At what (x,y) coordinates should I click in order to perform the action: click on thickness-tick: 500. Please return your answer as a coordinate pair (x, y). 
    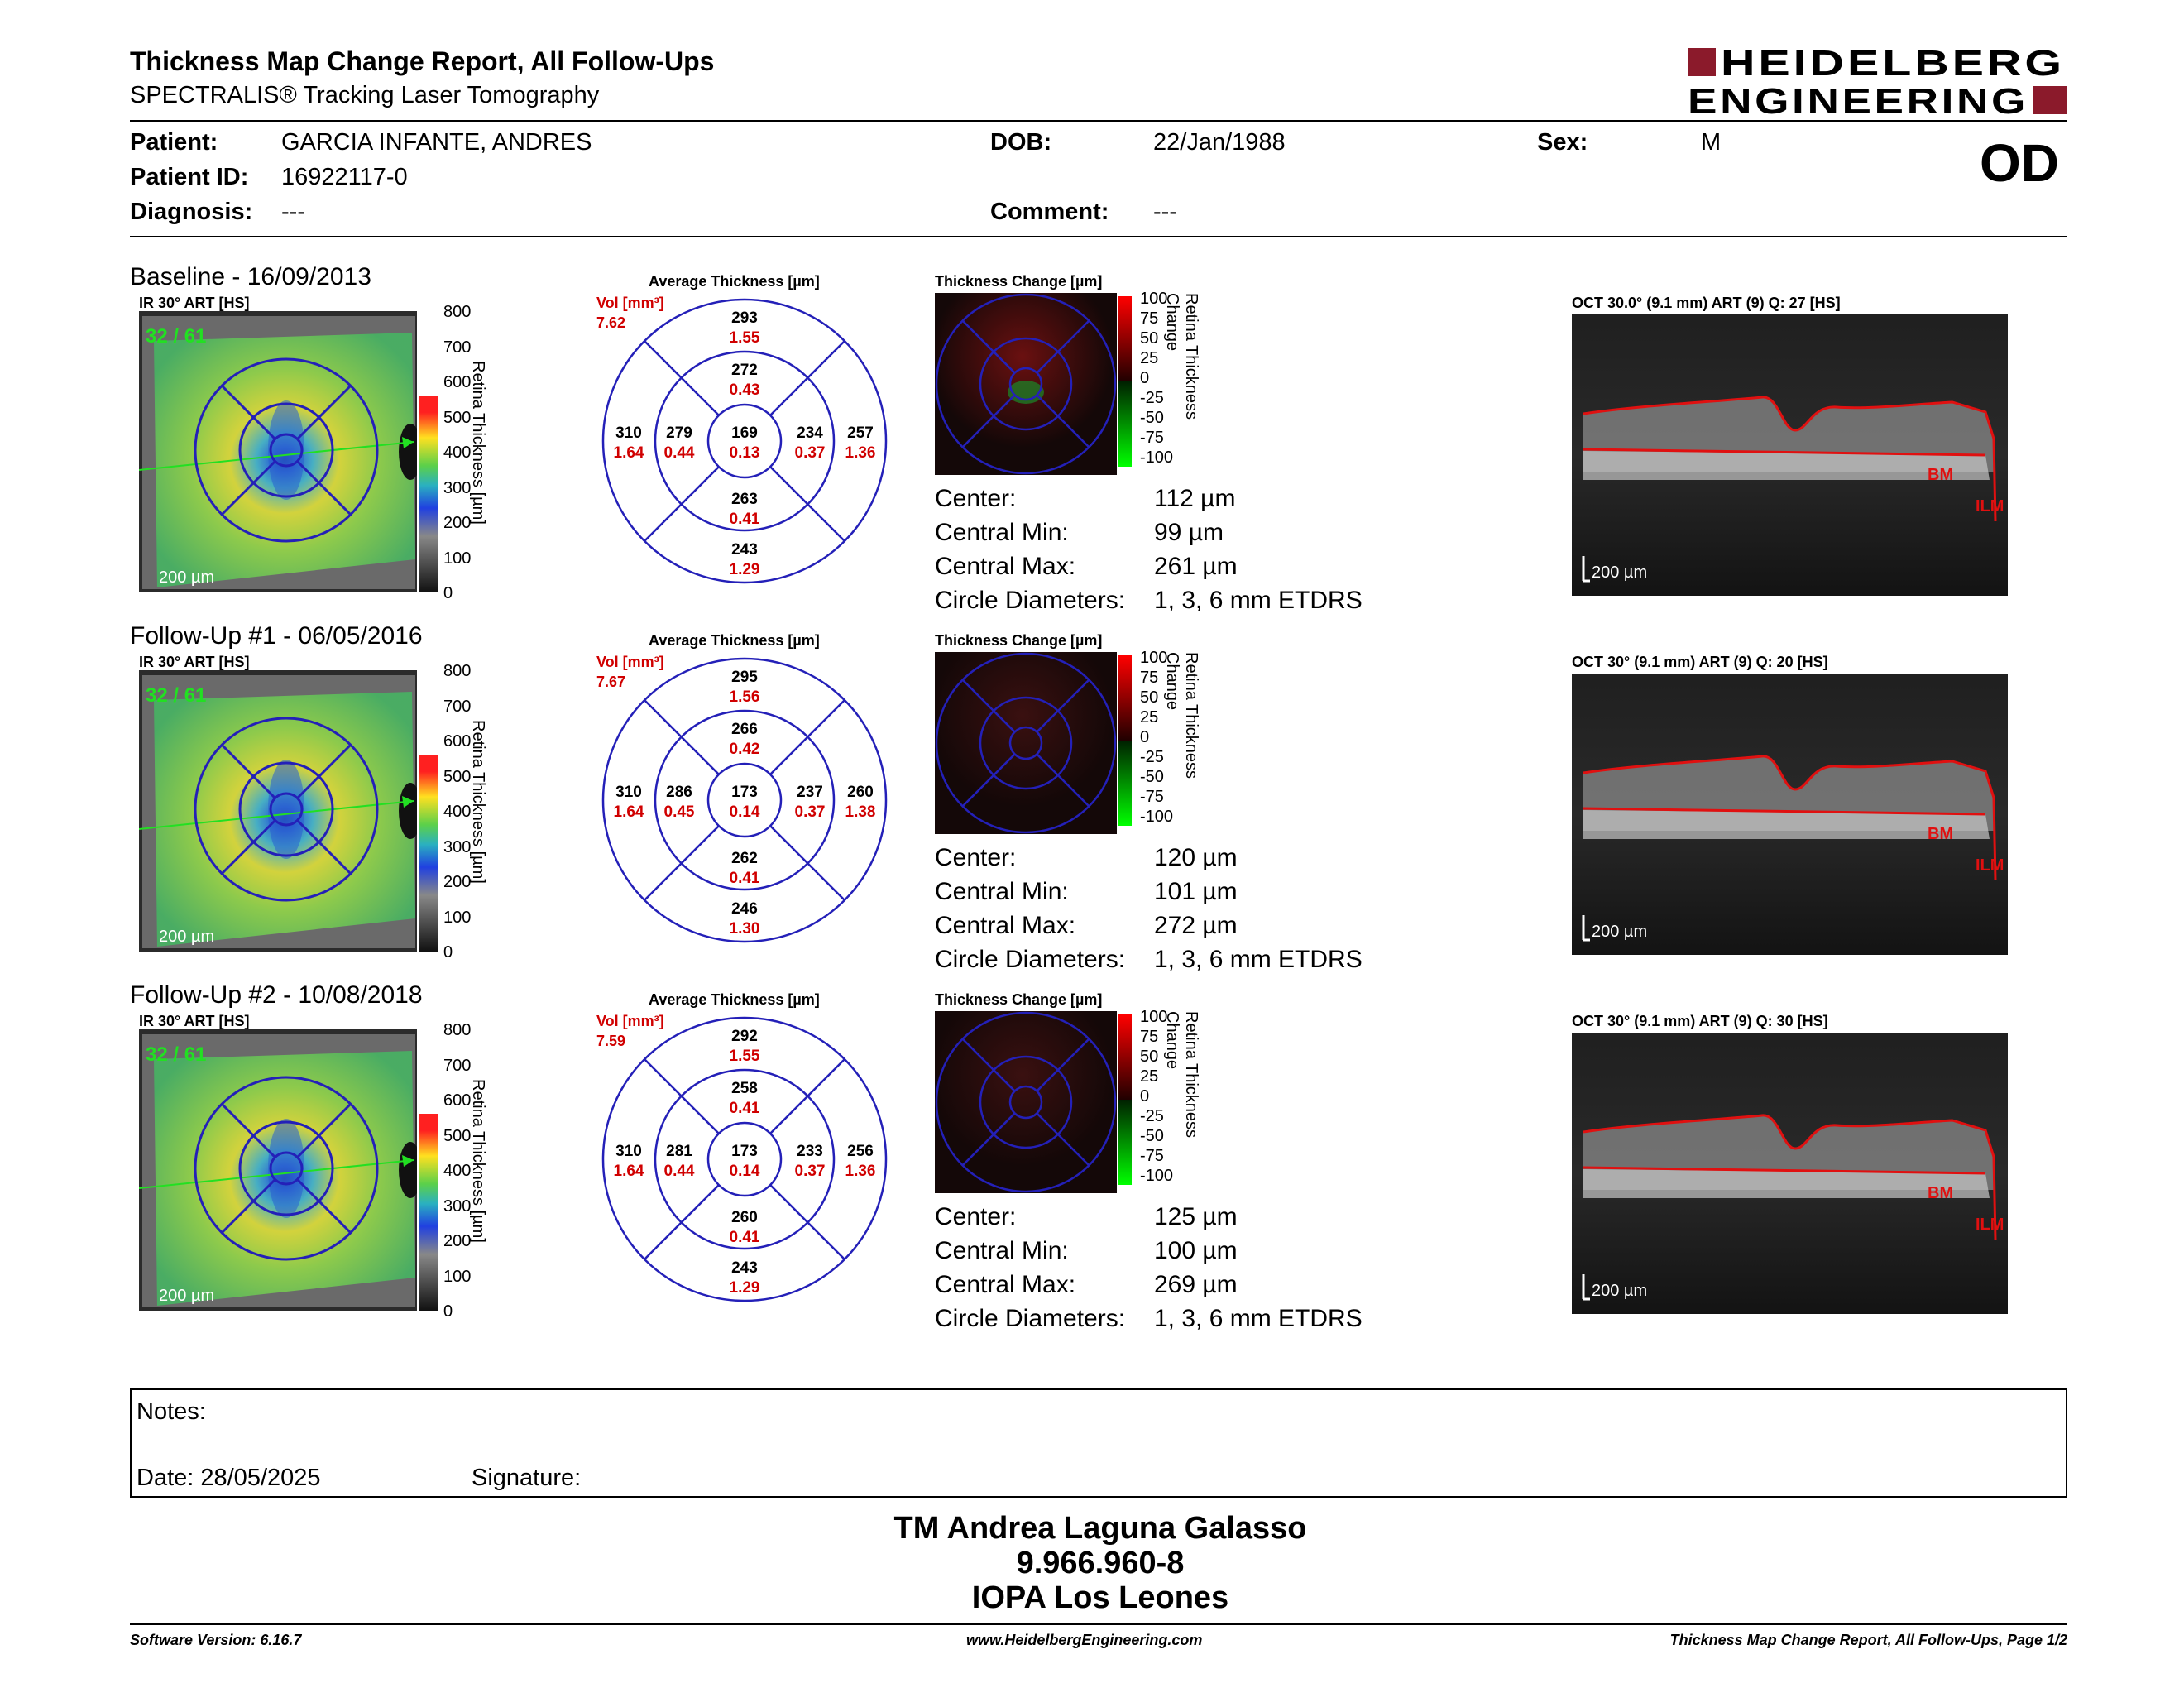
    Looking at the image, I should click on (457, 776).